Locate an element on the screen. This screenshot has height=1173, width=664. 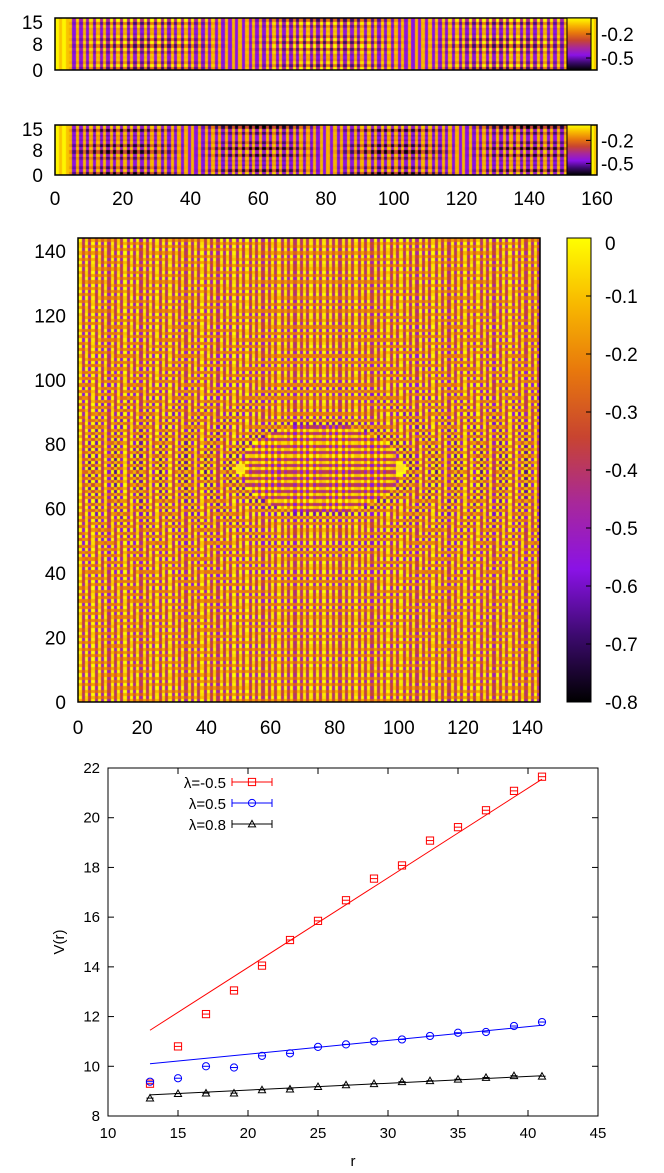
strip-2-xtick: 20 is located at coordinates (122, 199).